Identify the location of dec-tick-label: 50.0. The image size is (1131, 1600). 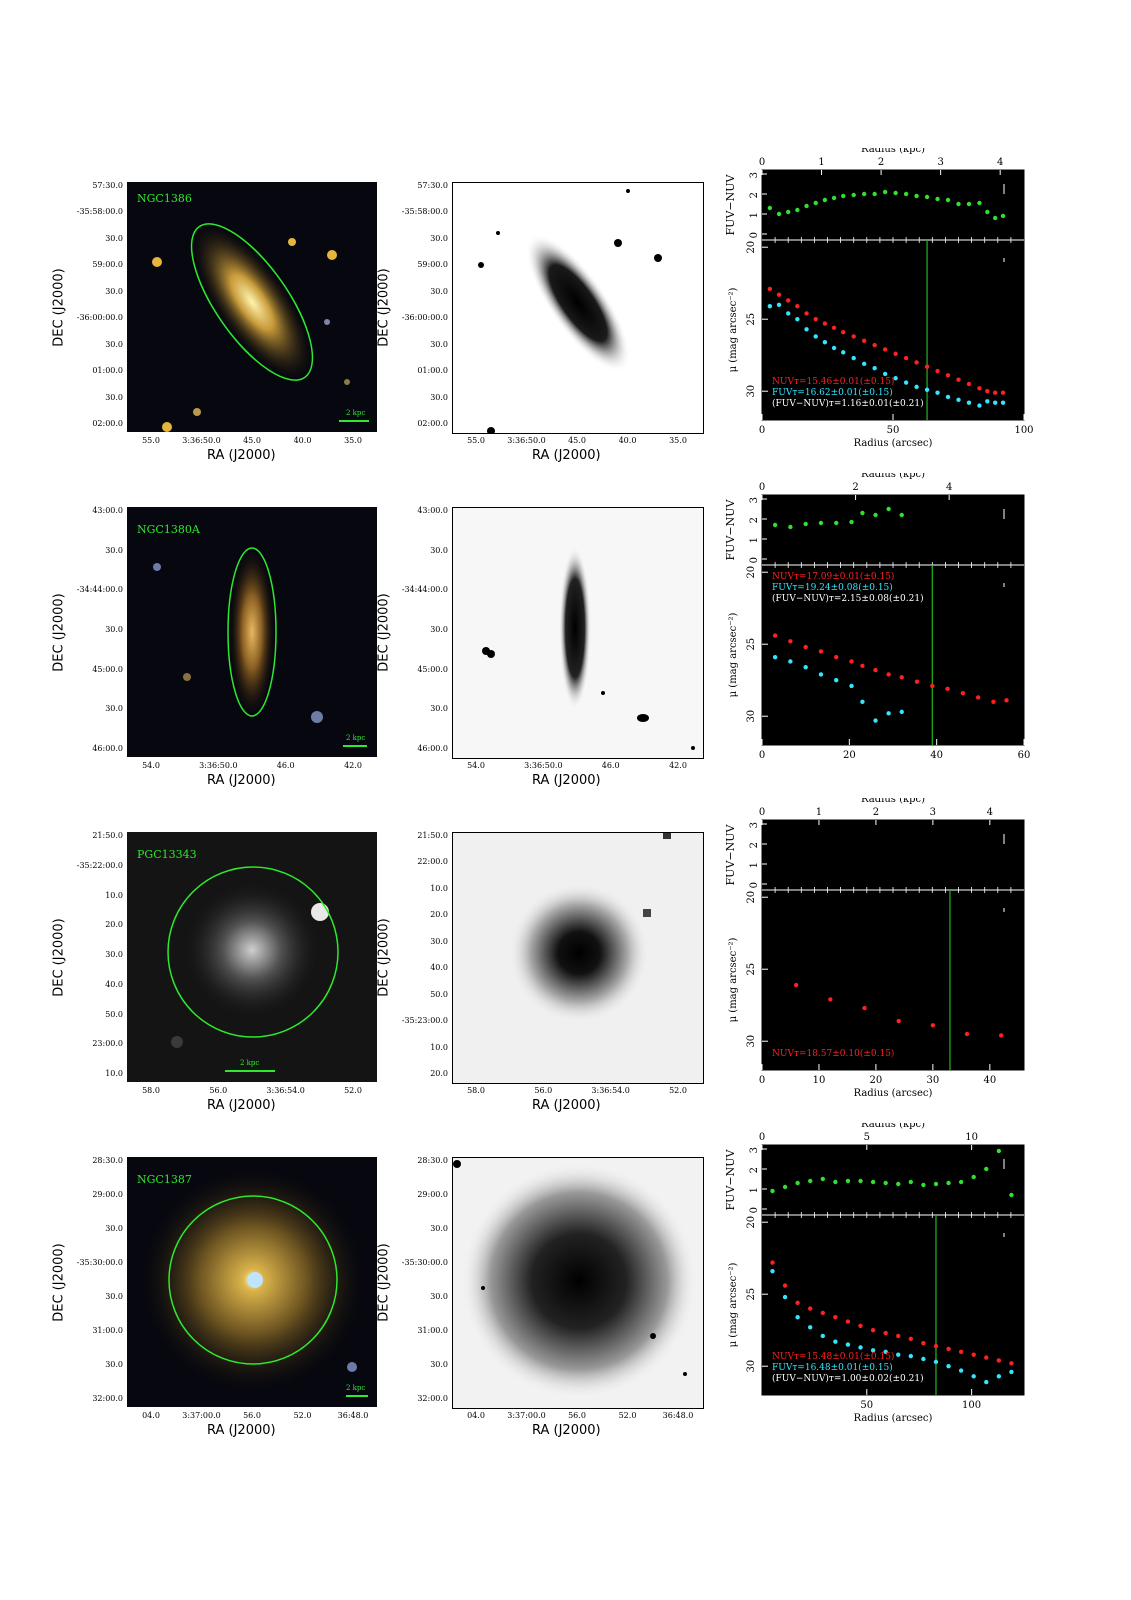
(439, 994).